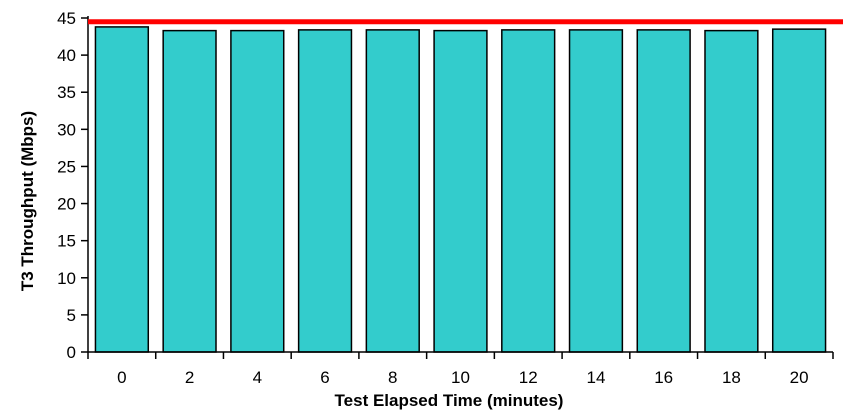 This screenshot has height=413, width=849. Describe the element at coordinates (257, 377) in the screenshot. I see `x-tick-label: 4` at that location.